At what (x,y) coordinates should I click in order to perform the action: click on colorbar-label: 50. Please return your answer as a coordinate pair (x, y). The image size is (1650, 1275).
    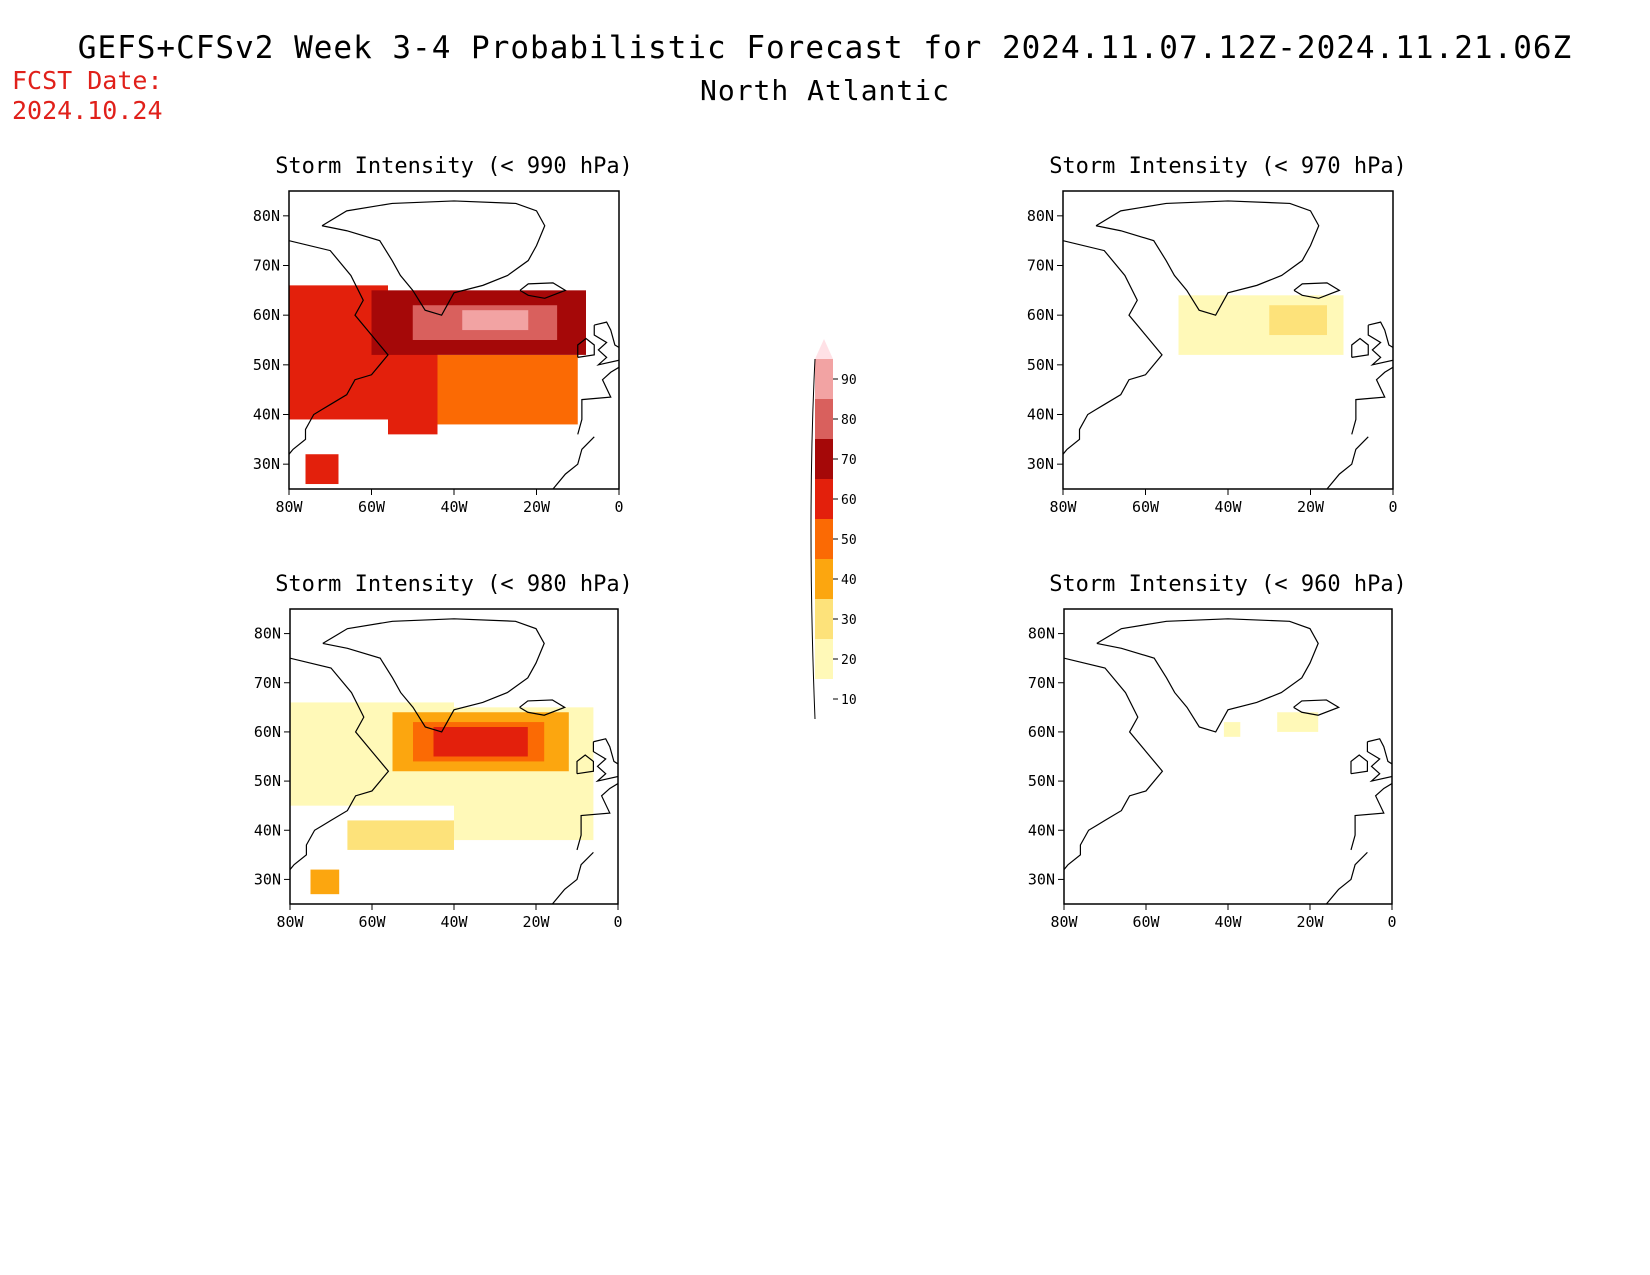
    Looking at the image, I should click on (849, 540).